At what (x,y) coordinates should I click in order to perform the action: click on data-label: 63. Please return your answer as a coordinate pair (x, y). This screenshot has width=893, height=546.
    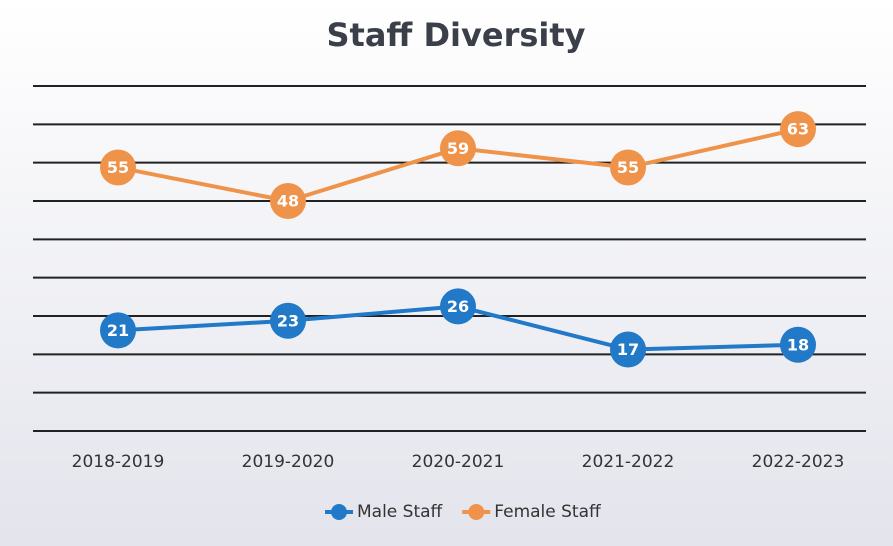
    Looking at the image, I should click on (798, 129).